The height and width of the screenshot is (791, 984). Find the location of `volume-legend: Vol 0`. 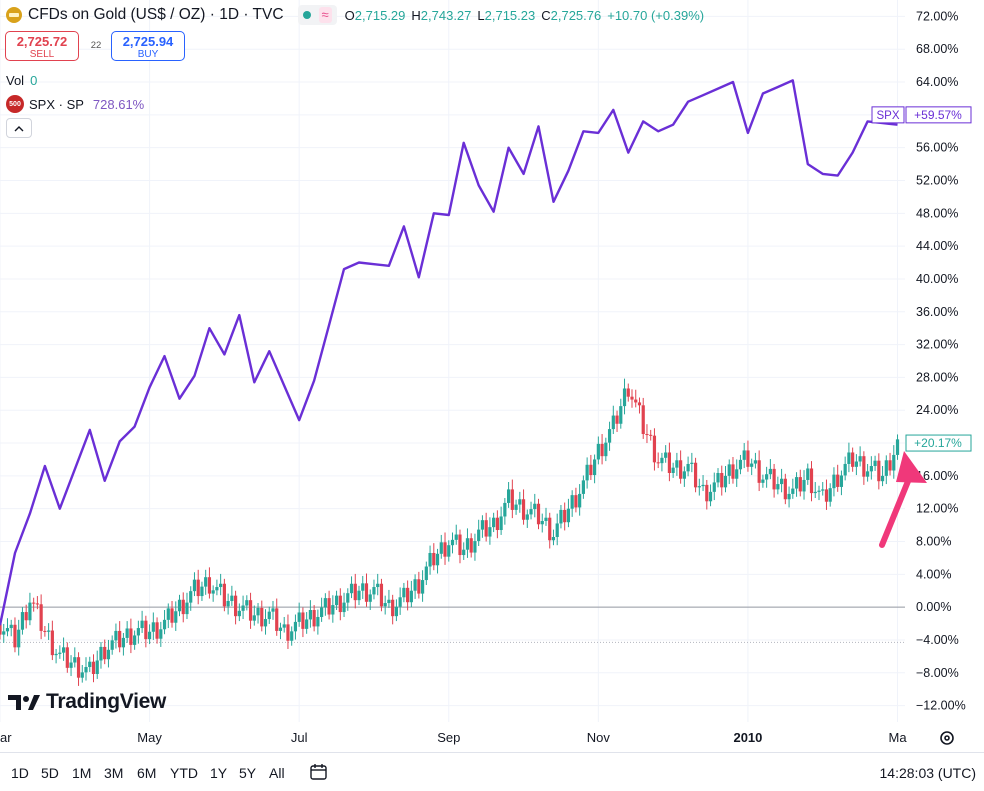

volume-legend: Vol 0 is located at coordinates (22, 80).